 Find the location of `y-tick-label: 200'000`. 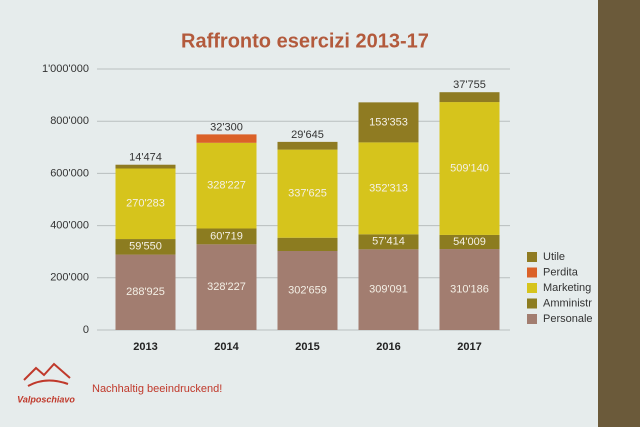

y-tick-label: 200'000 is located at coordinates (69, 278).